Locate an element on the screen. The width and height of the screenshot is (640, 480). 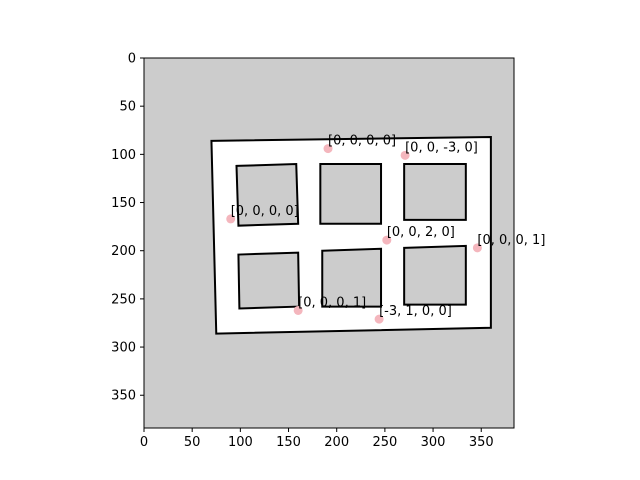
x-tick-label: 50 is located at coordinates (192, 442).